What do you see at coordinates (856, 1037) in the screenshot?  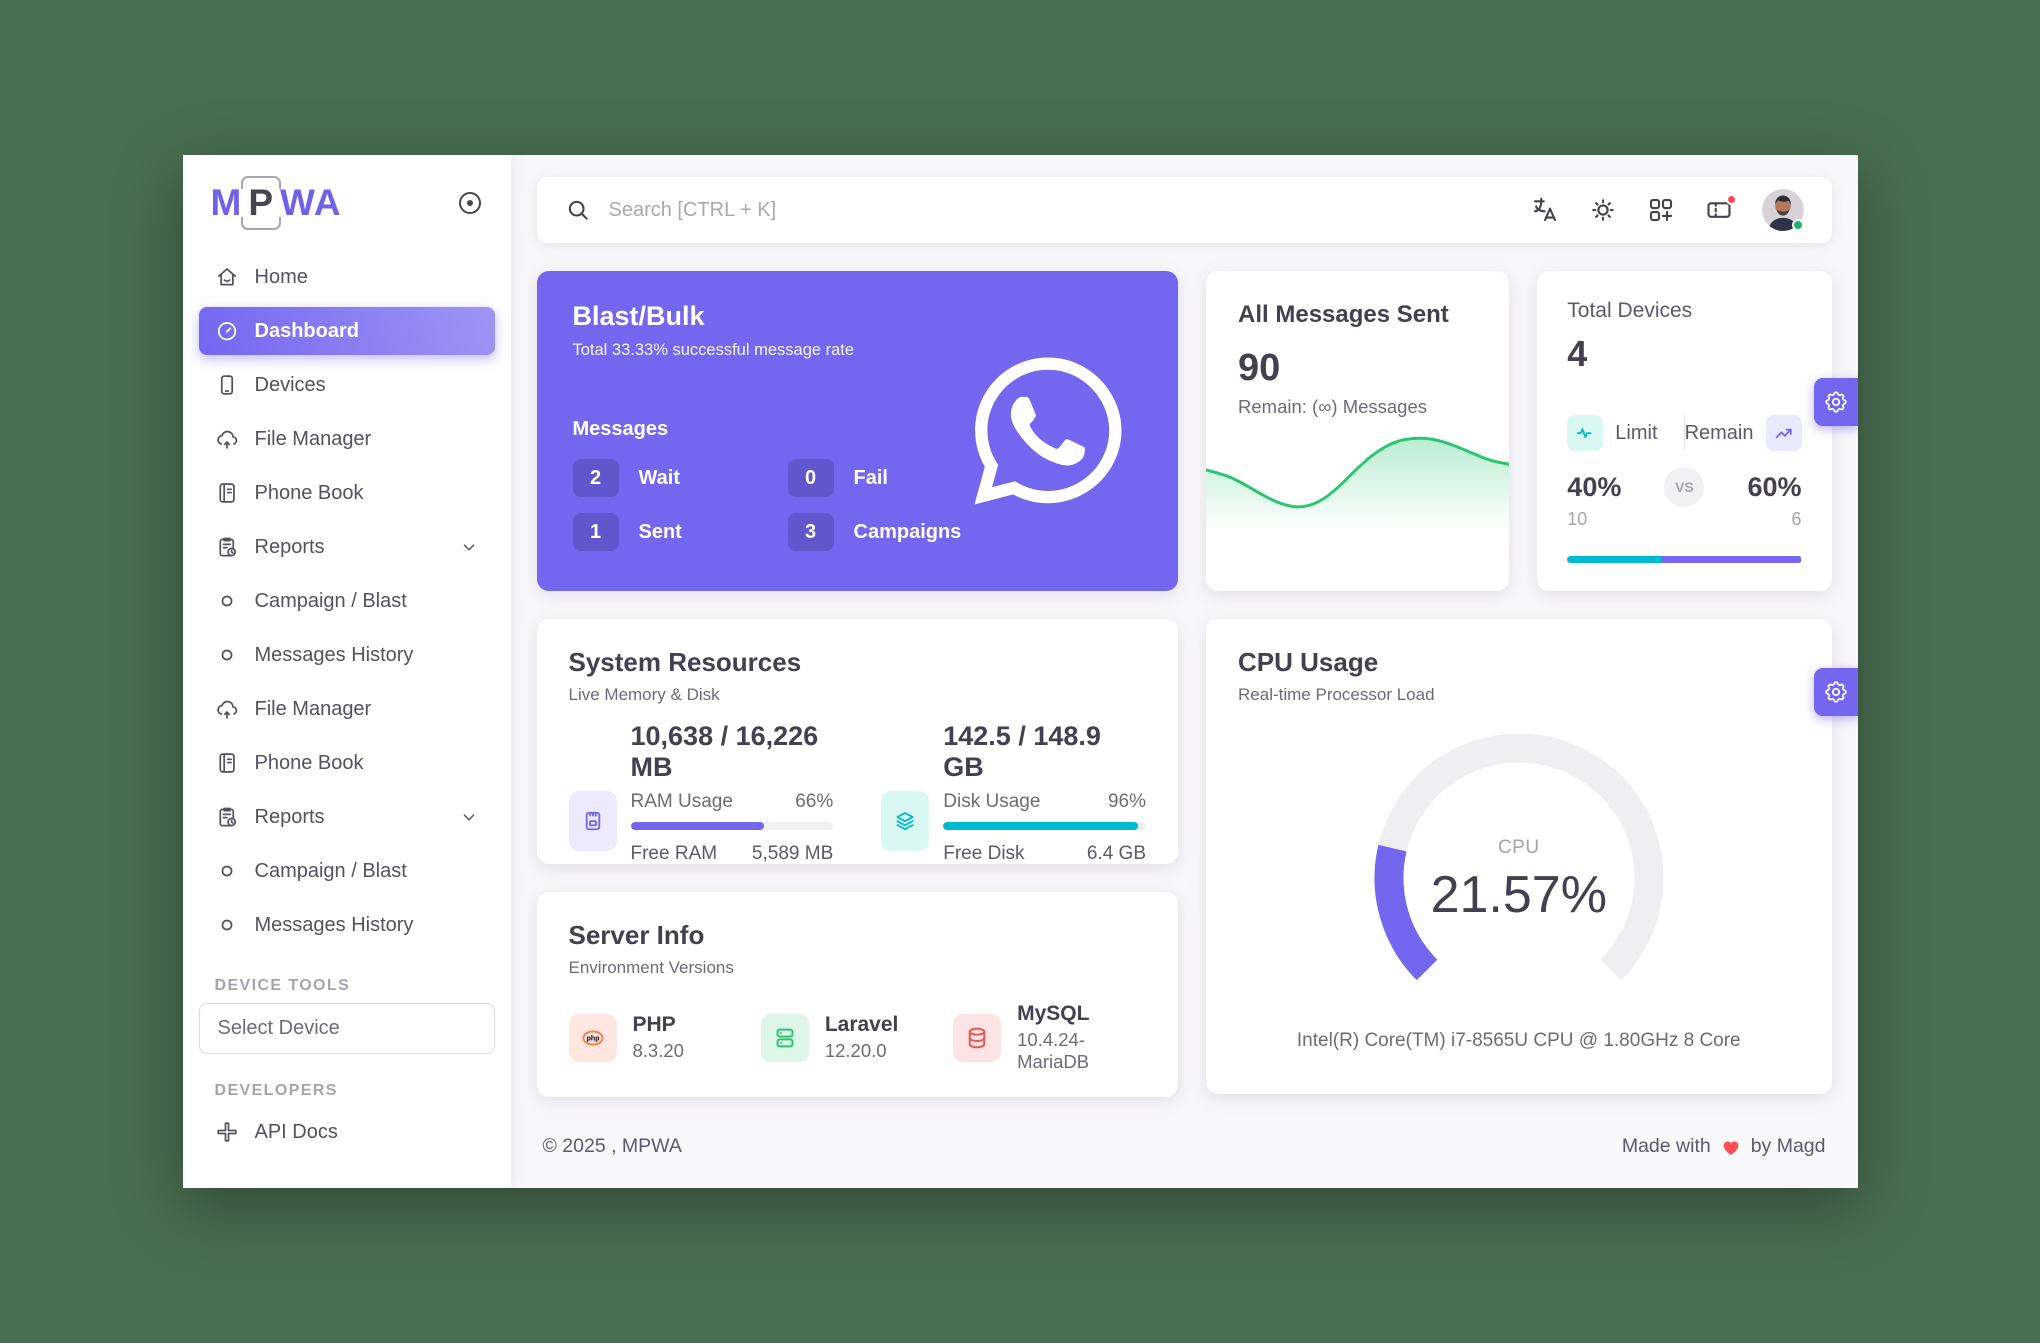 I see `laravel-version-item: Laravel 12.20.0` at bounding box center [856, 1037].